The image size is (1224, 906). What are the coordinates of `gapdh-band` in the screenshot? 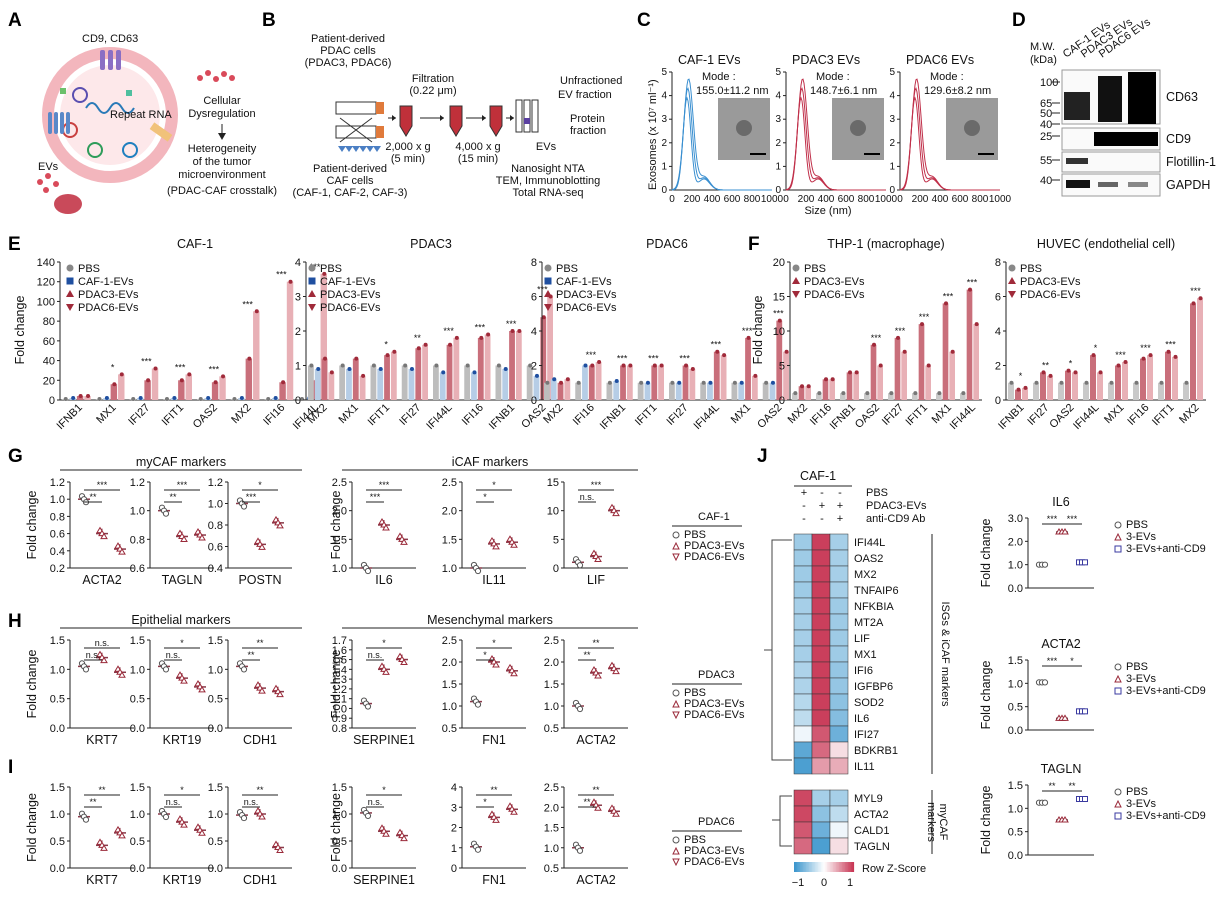 It's located at (1138, 184).